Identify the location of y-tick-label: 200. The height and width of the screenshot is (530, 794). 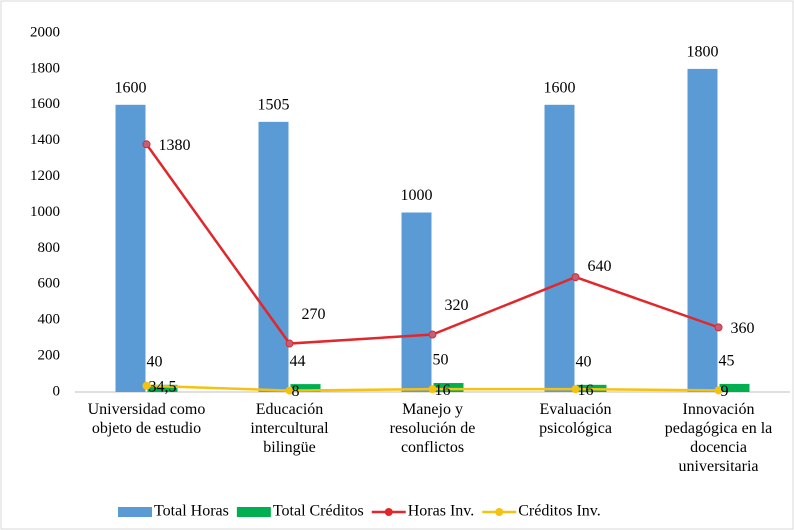
(49, 356).